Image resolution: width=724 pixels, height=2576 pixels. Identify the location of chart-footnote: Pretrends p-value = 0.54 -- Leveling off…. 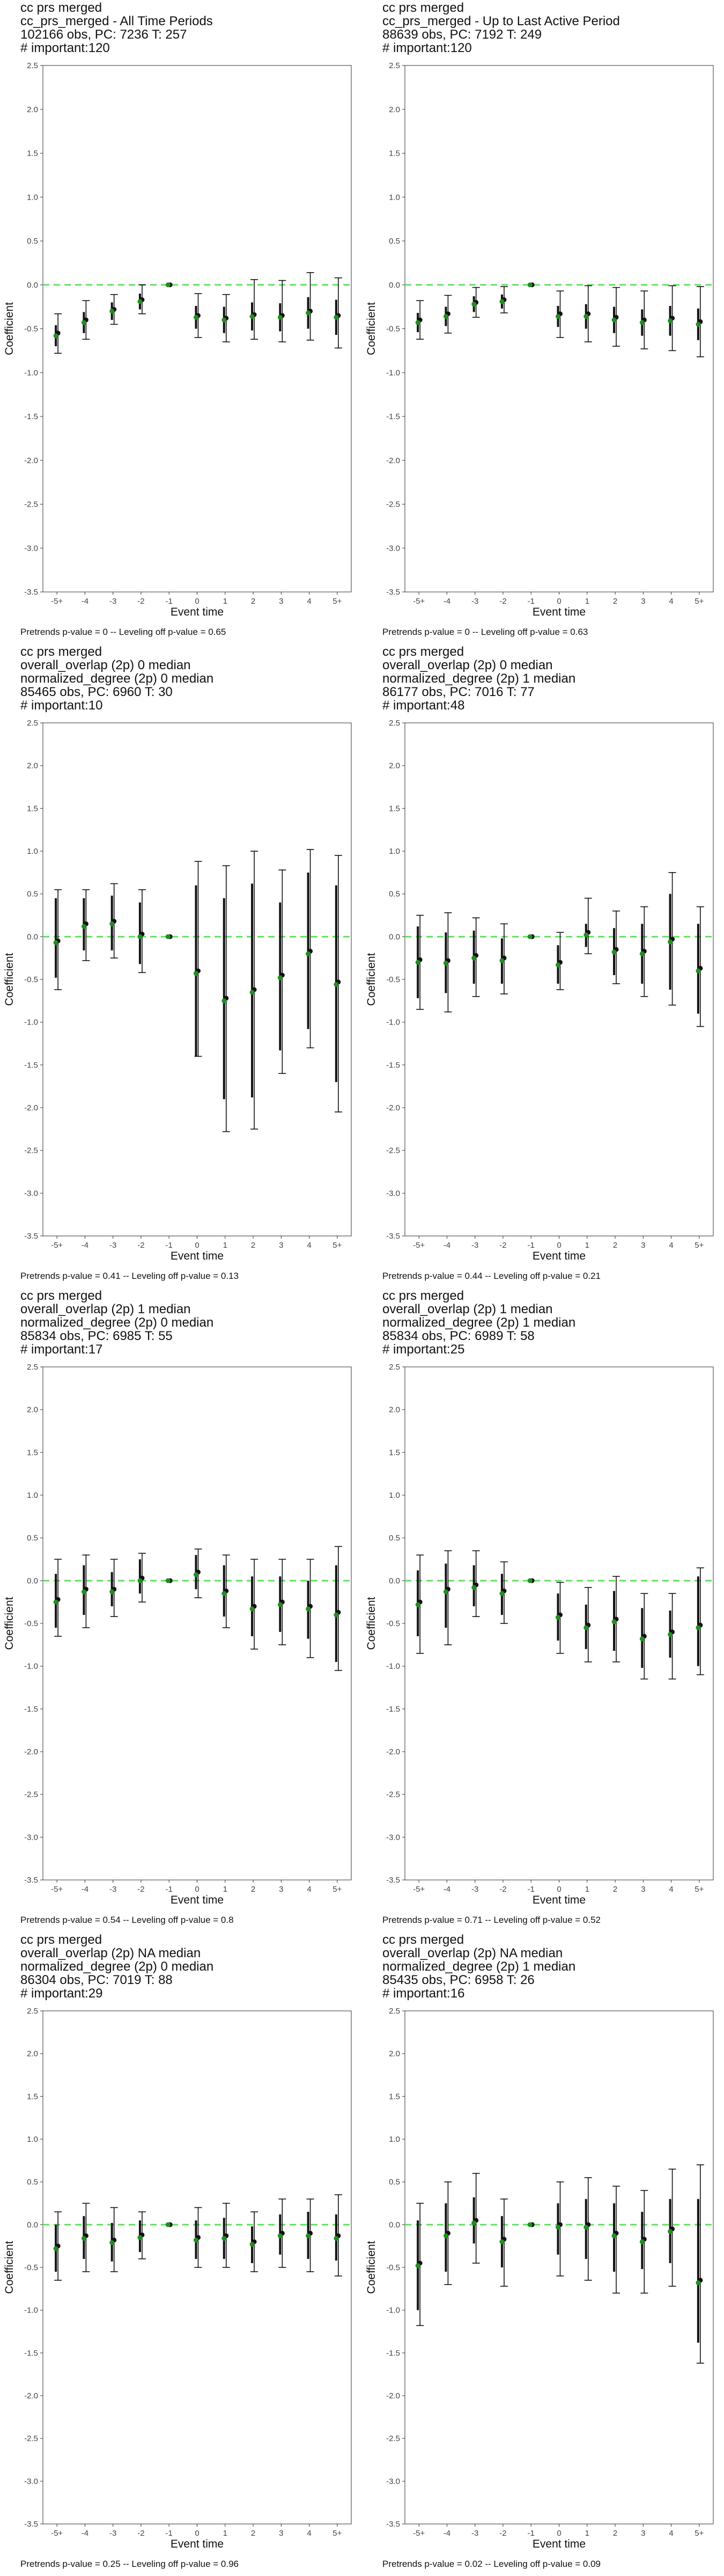
(127, 1920).